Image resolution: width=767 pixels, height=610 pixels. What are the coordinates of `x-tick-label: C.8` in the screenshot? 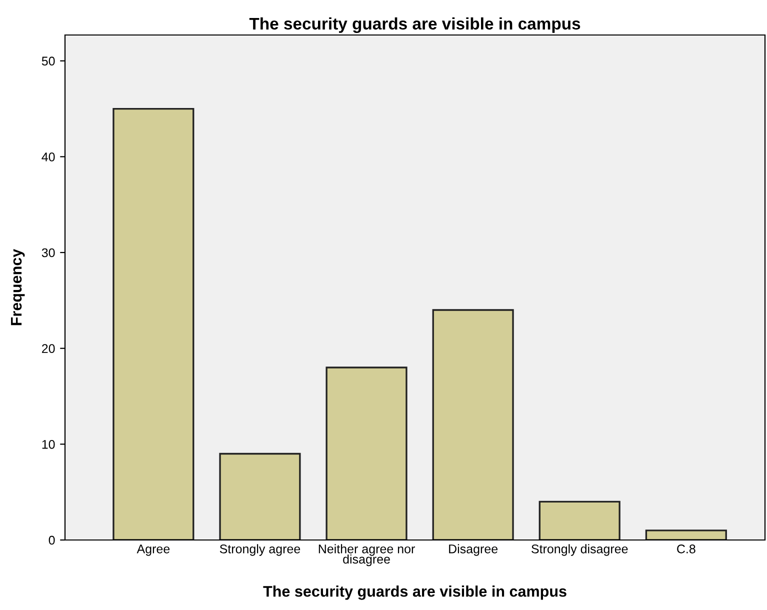 It's located at (686, 549).